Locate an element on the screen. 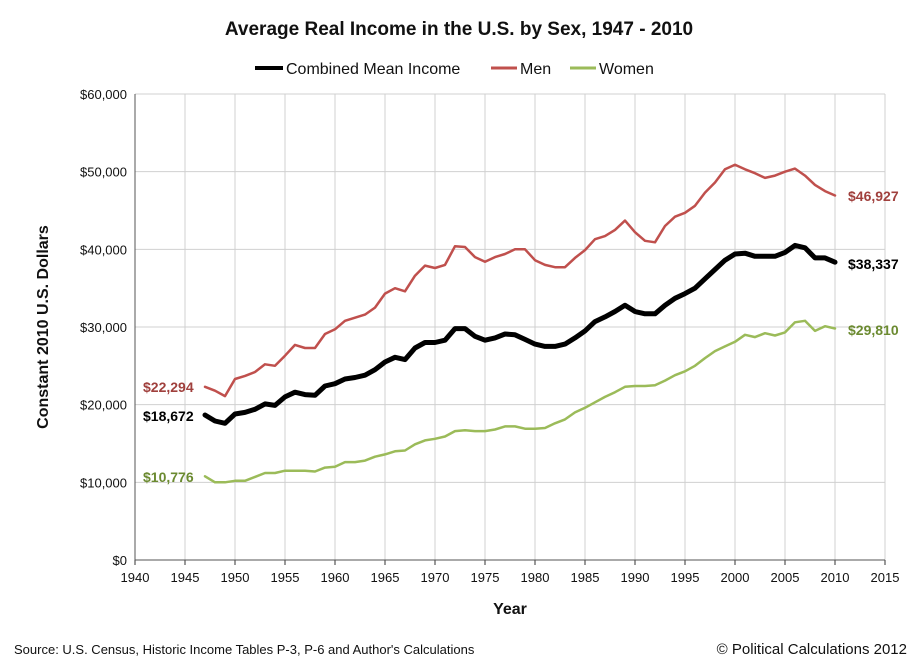 The height and width of the screenshot is (667, 917). x-axis-title: Year is located at coordinates (510, 609).